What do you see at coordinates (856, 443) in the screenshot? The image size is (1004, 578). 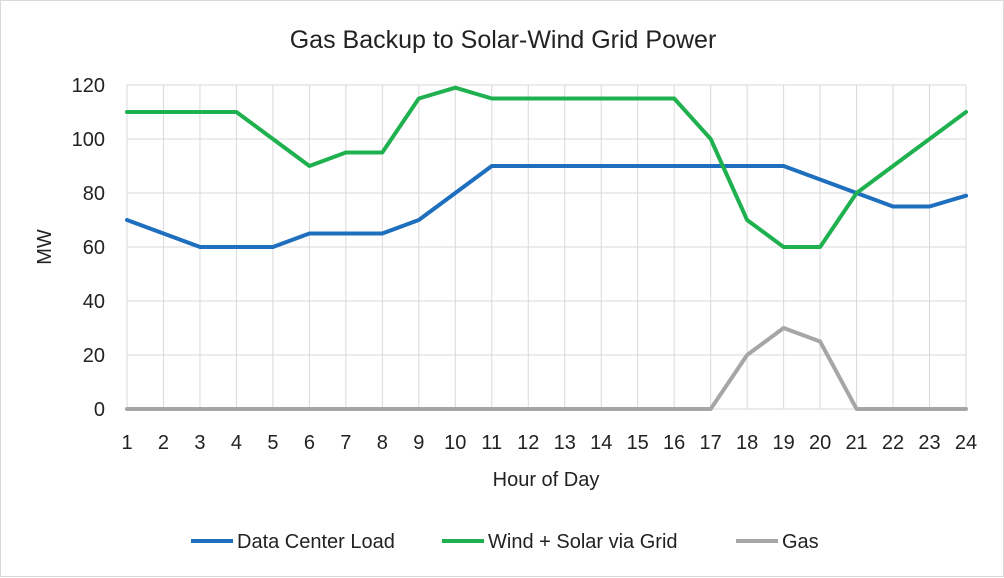 I see `x-tick-label: 21` at bounding box center [856, 443].